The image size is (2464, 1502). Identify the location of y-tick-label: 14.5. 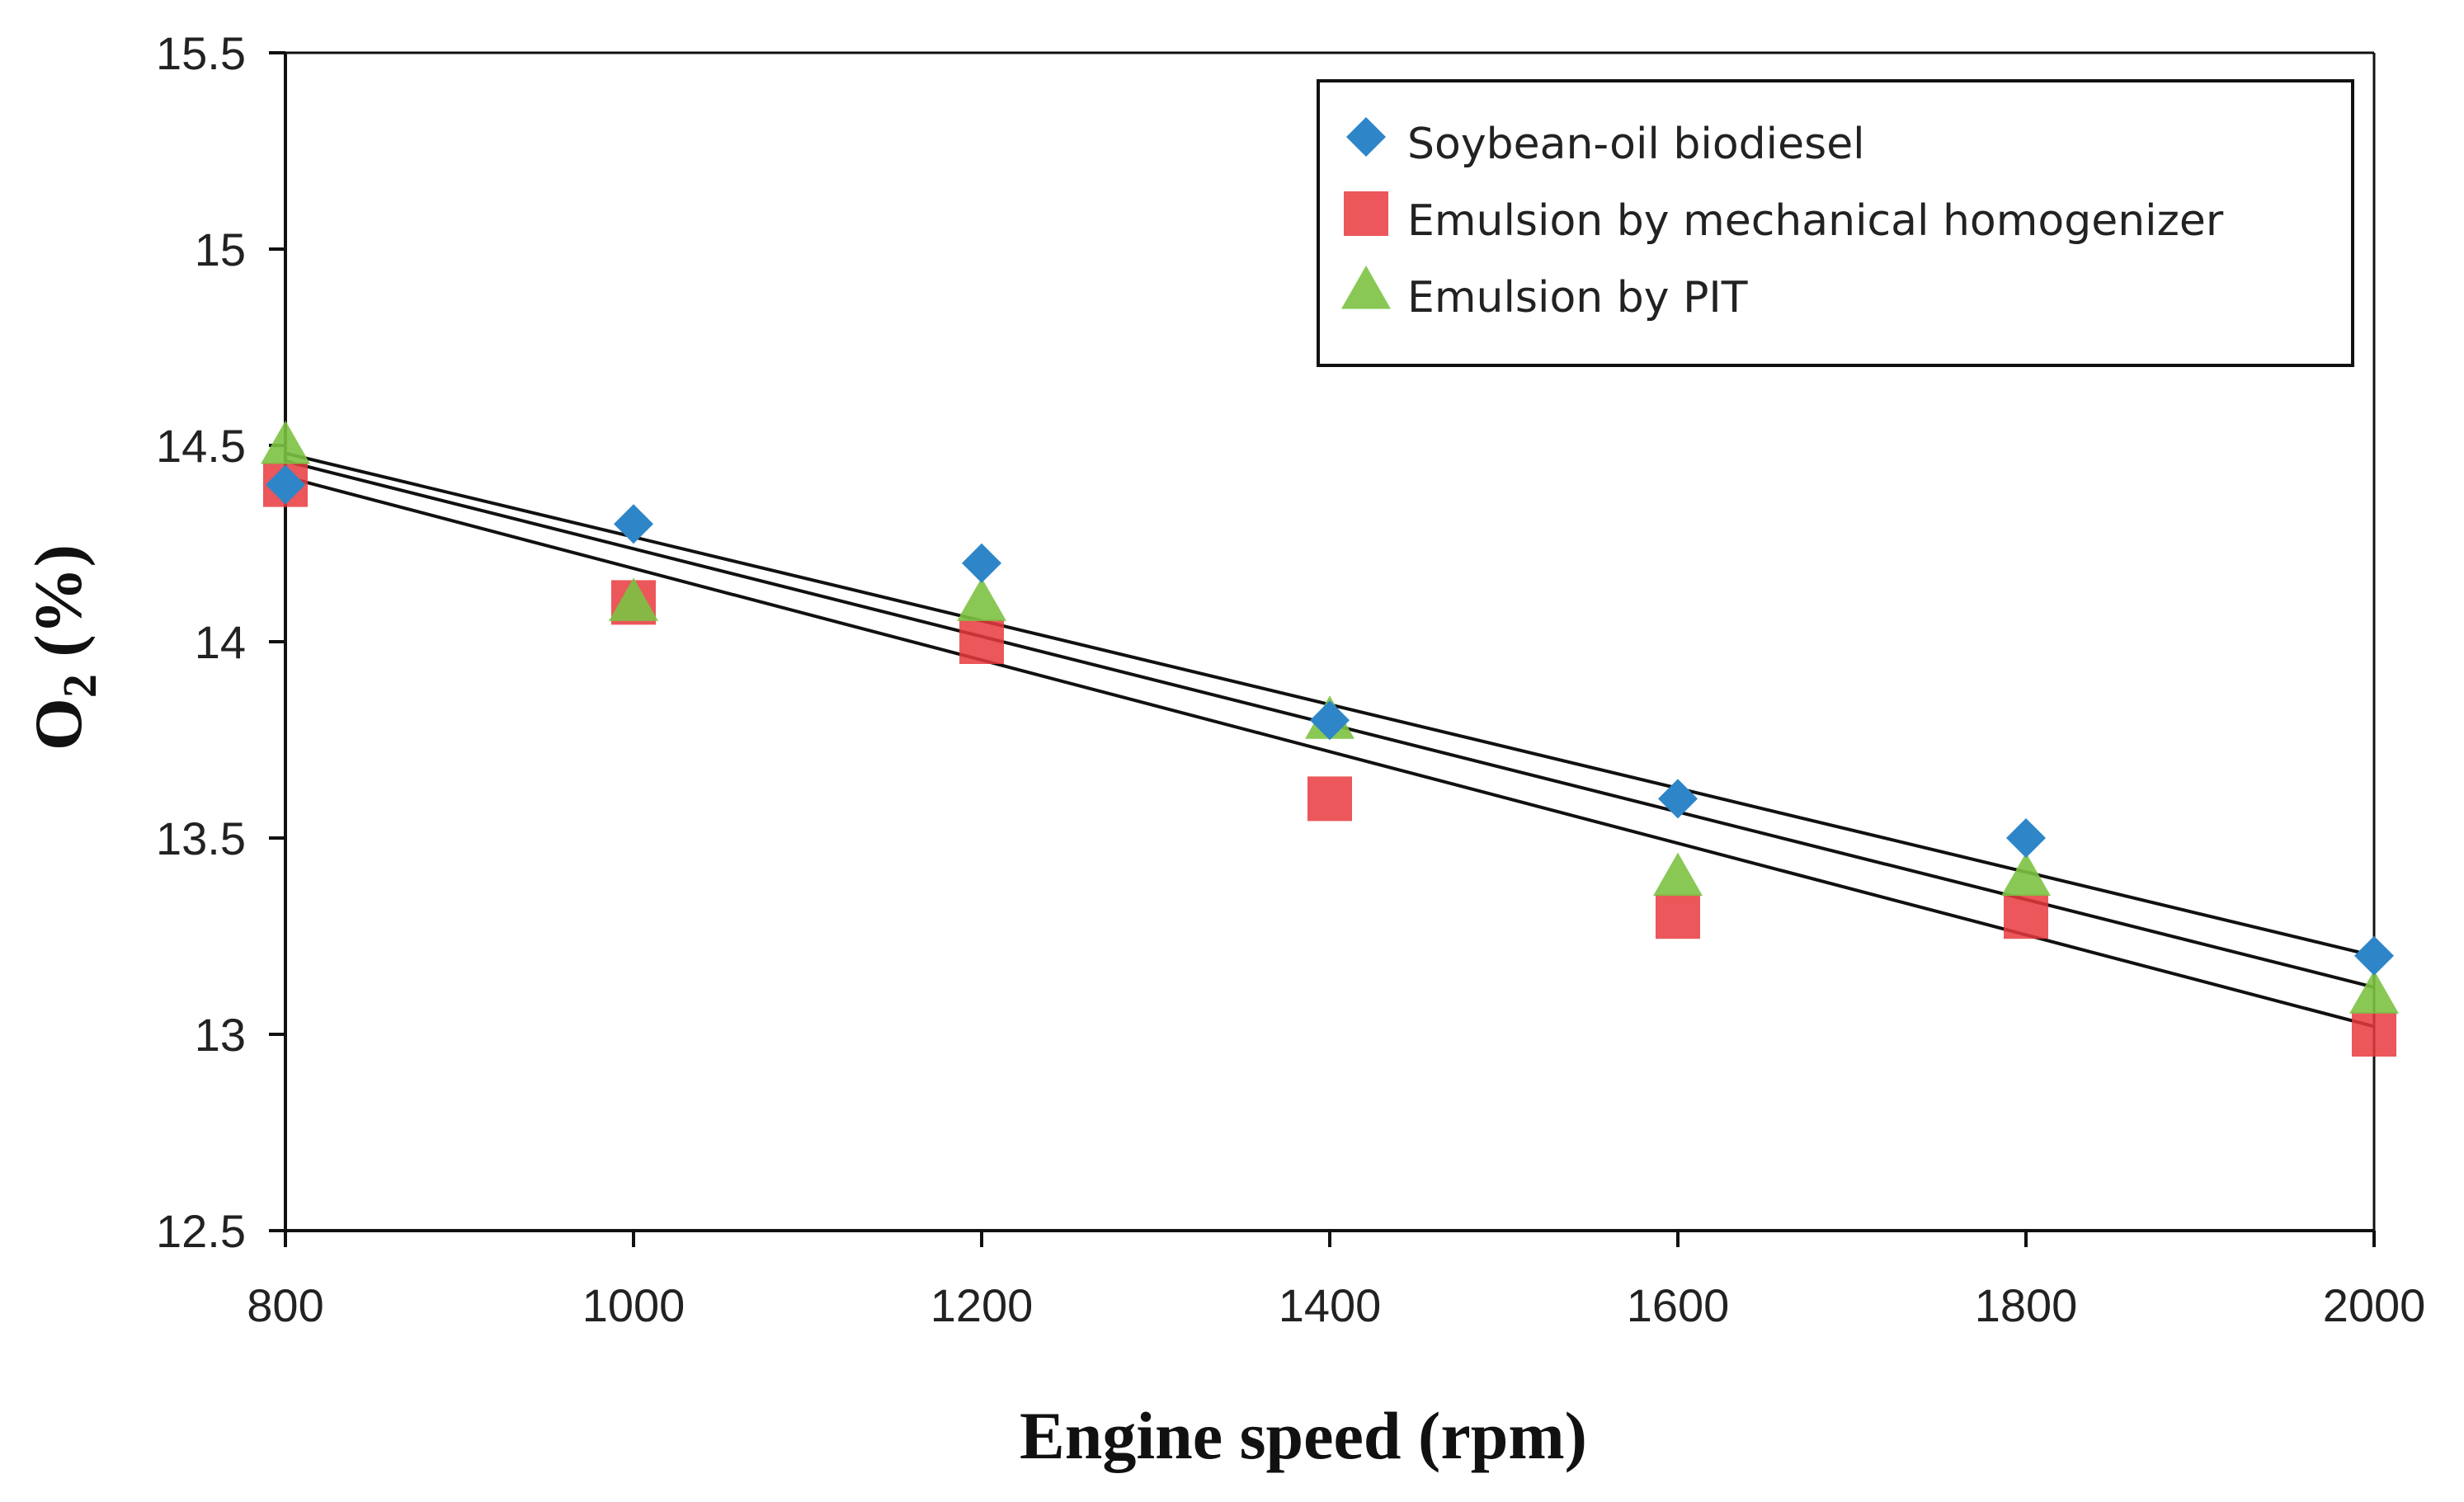
(201, 446).